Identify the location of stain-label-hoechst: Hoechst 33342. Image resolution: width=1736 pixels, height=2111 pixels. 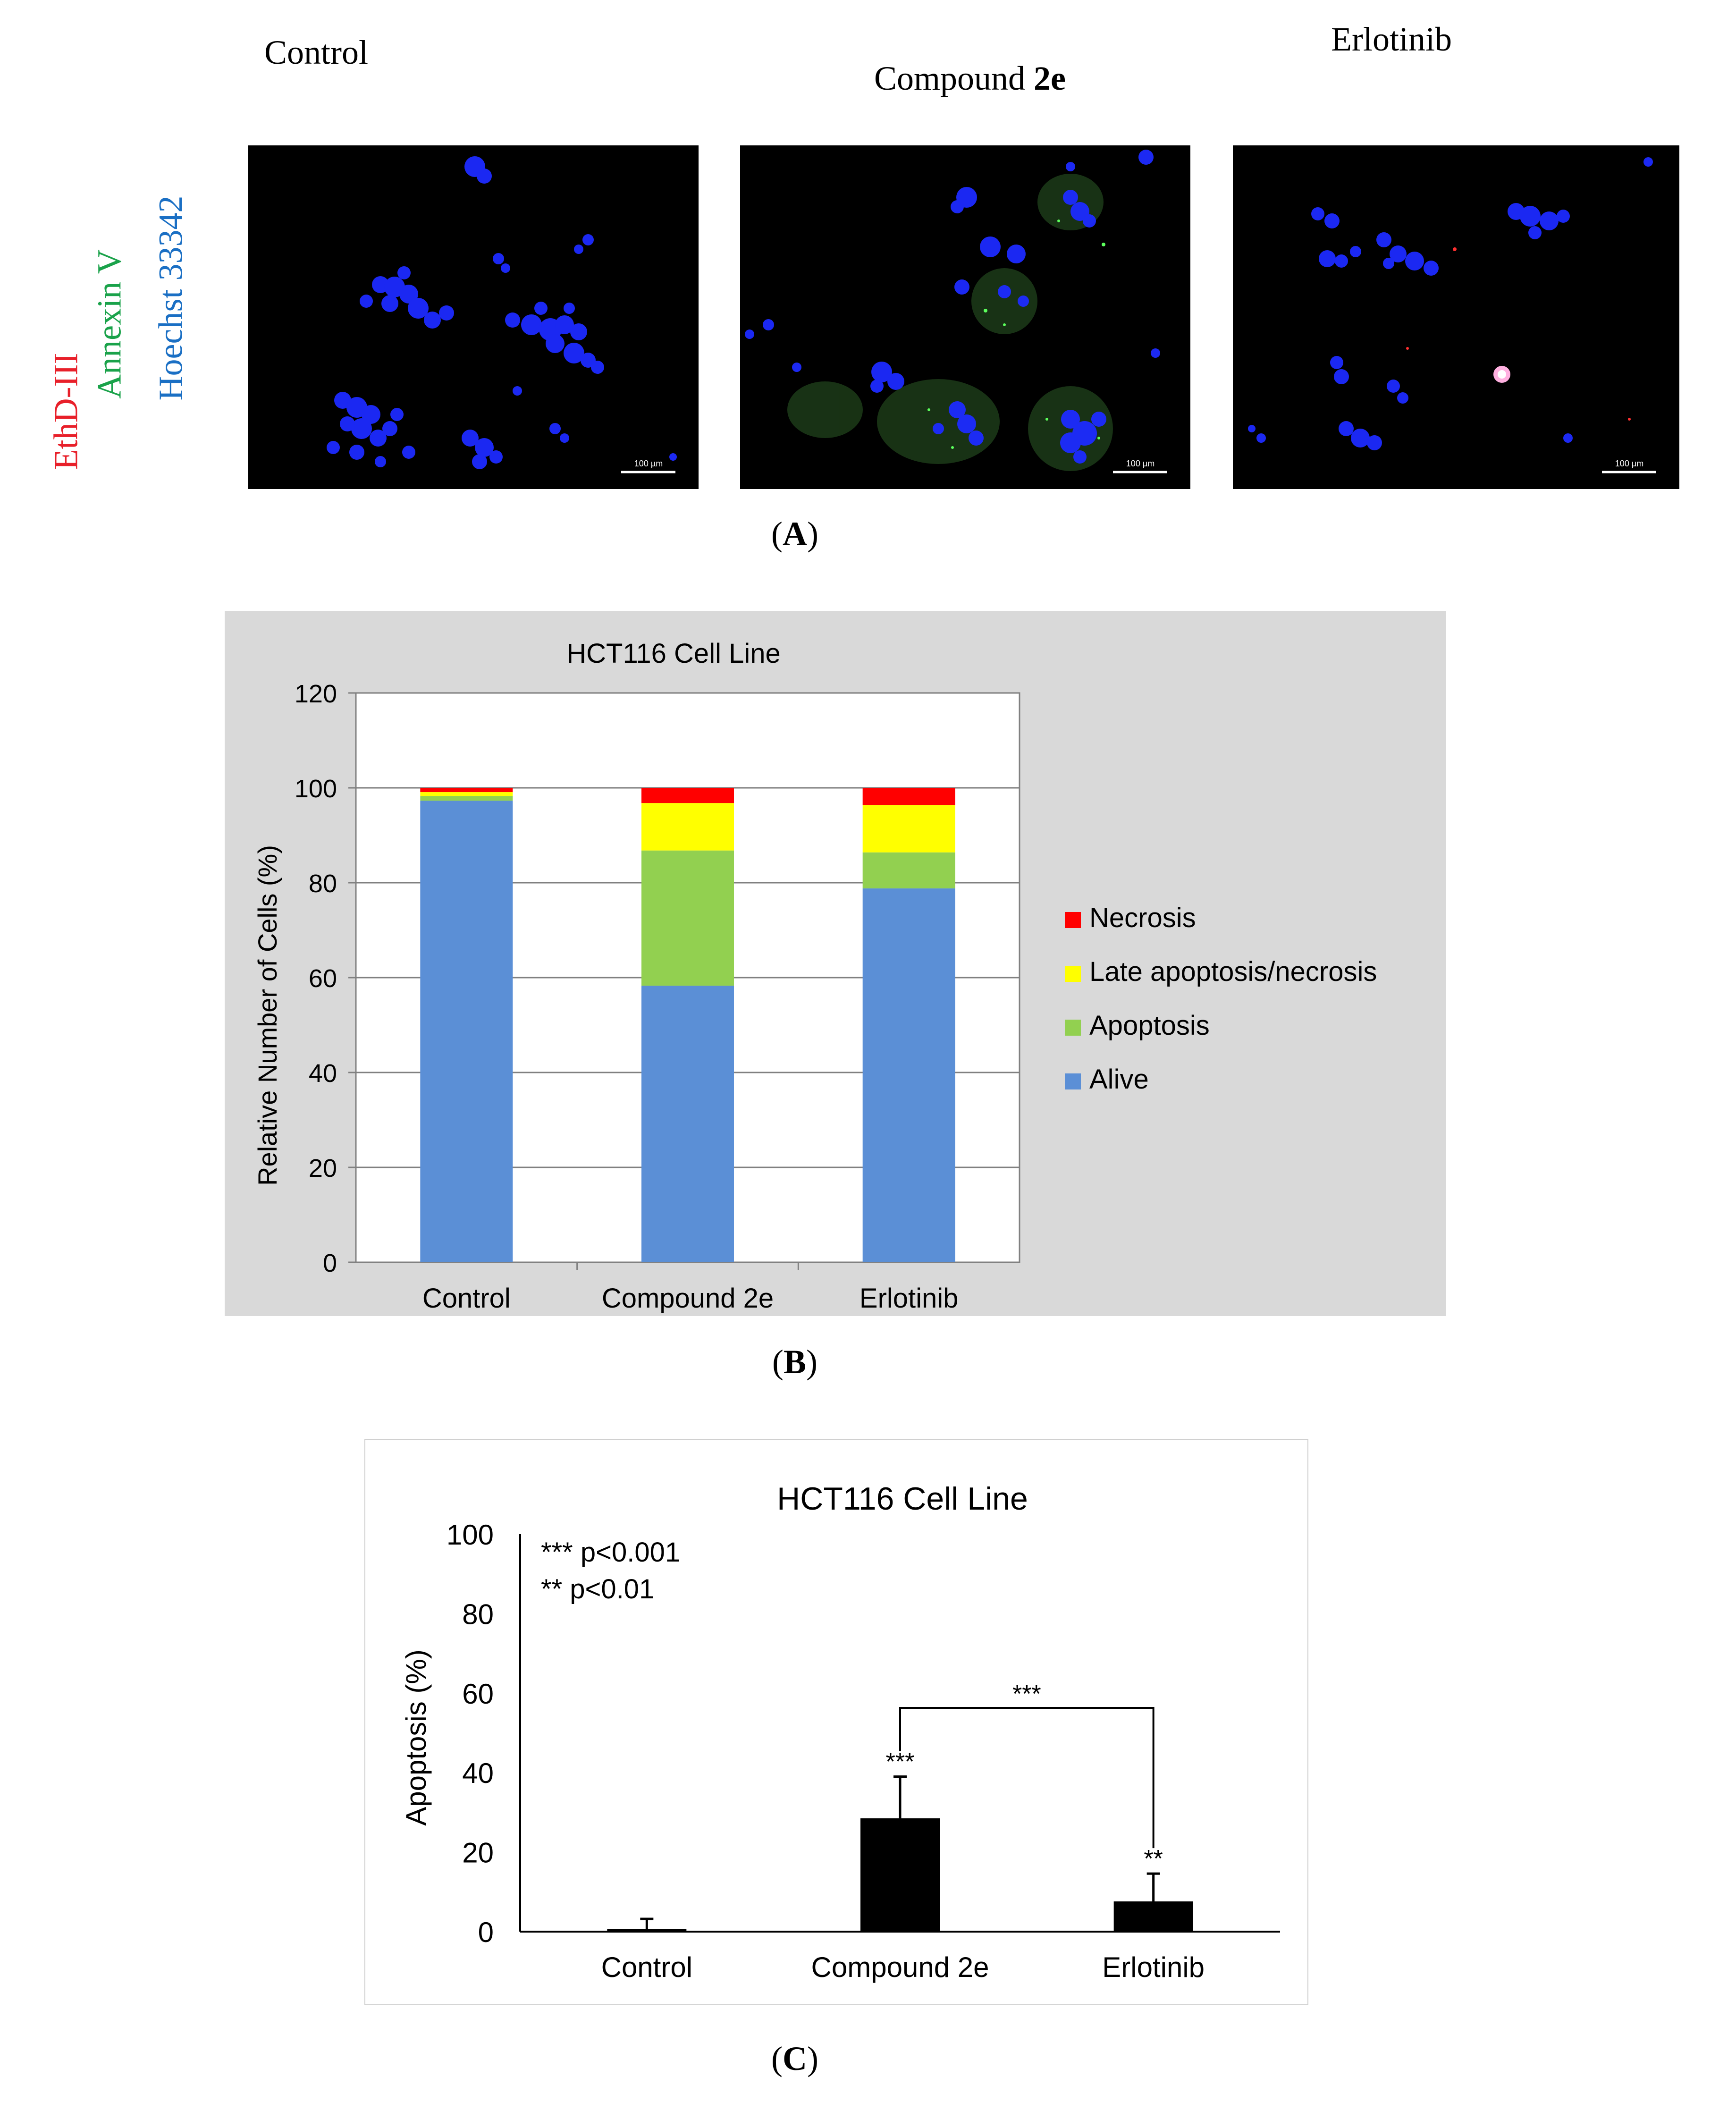
(171, 298).